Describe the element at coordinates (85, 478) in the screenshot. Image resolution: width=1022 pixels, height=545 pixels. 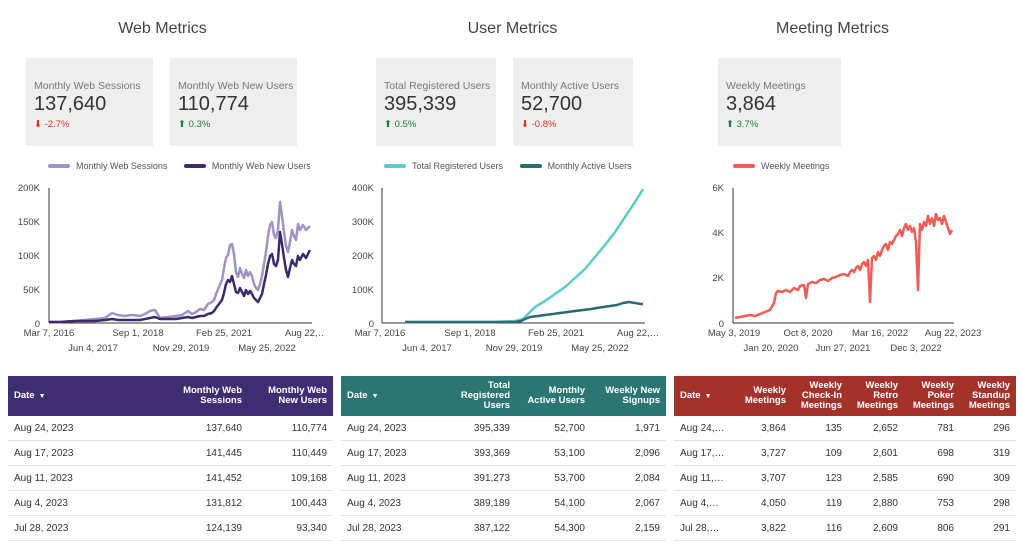
I see `table-cell: Aug 11, 2023` at that location.